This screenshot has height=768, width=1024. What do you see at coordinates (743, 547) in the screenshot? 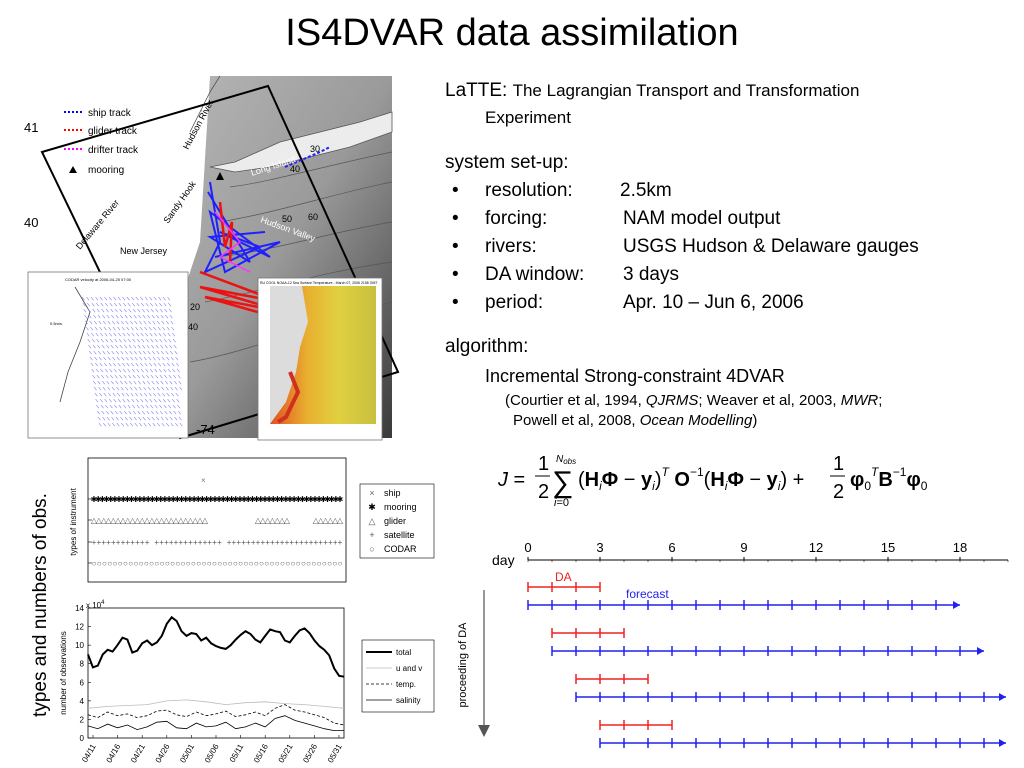
I see `timeline-tick-label: 9` at bounding box center [743, 547].